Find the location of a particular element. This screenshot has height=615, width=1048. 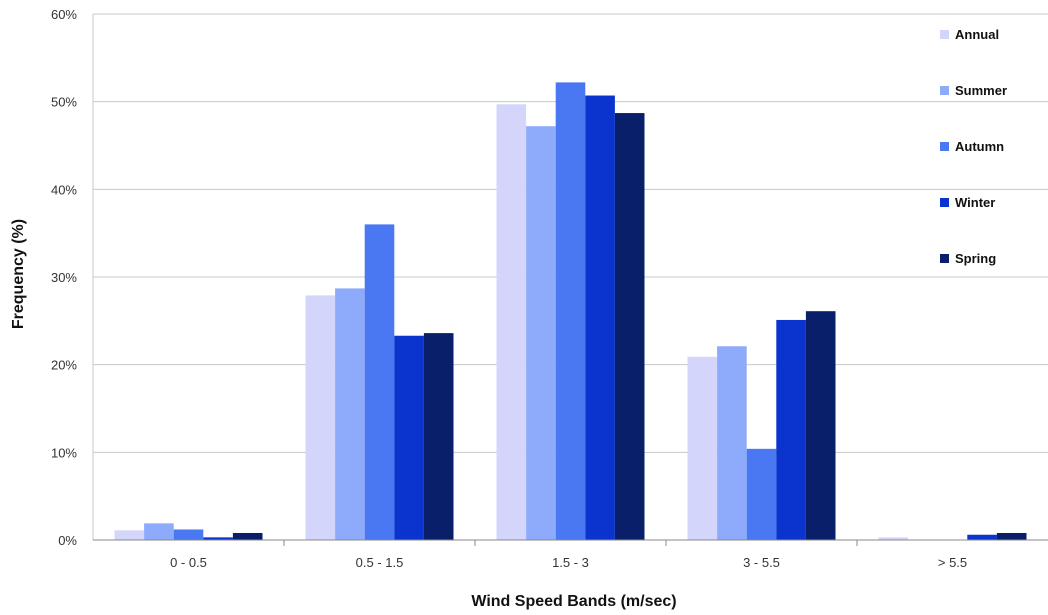

x-tick-label: 3 - 5.5 is located at coordinates (761, 562).